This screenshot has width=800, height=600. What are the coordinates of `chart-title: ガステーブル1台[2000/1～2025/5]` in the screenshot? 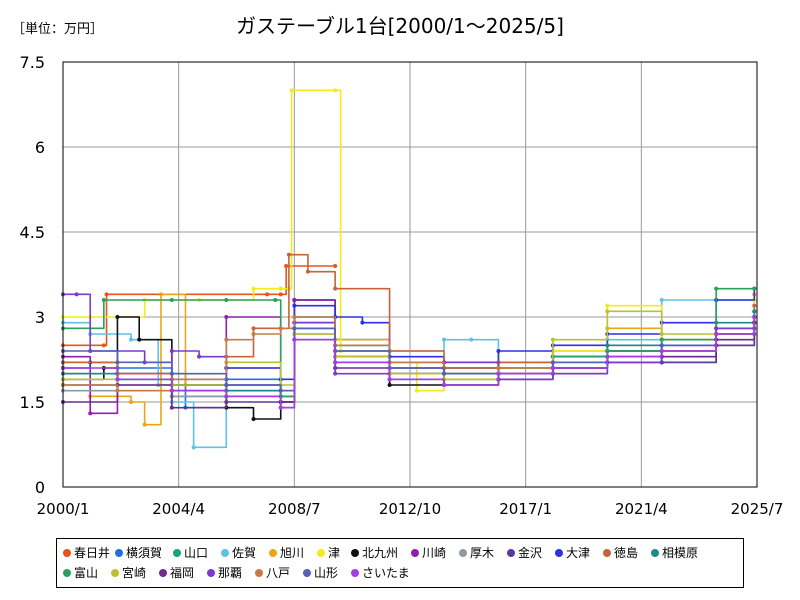 It's located at (400, 26).